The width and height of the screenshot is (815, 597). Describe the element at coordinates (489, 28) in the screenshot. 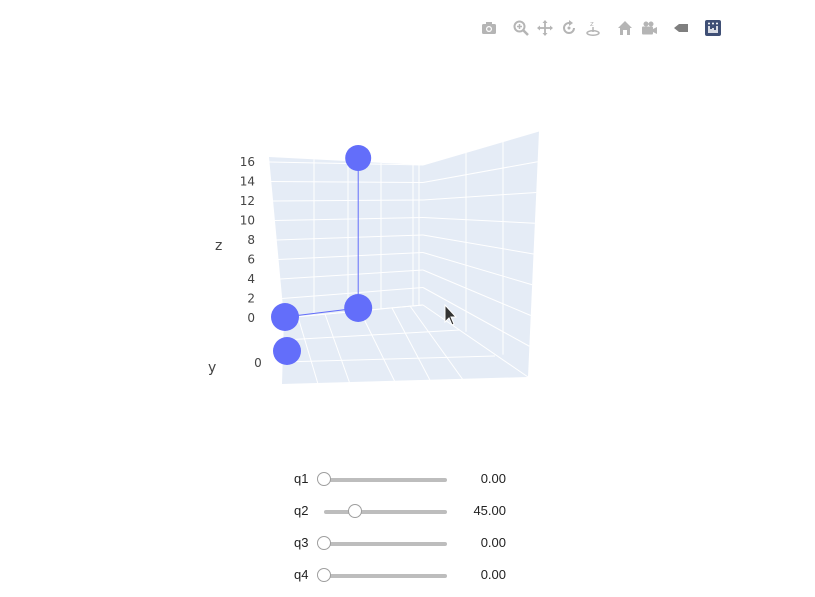

I see `camera-icon` at that location.